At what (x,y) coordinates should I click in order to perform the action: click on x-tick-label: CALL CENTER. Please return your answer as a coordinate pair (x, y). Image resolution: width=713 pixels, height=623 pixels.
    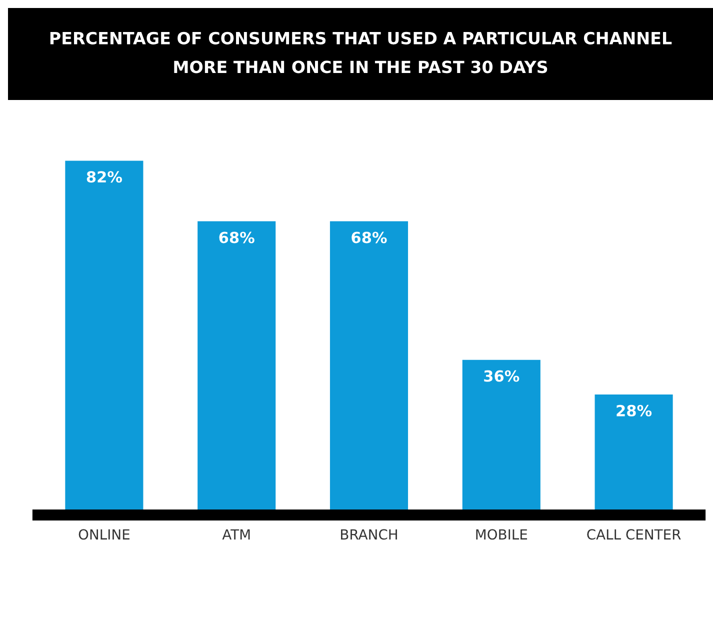
    Looking at the image, I should click on (634, 534).